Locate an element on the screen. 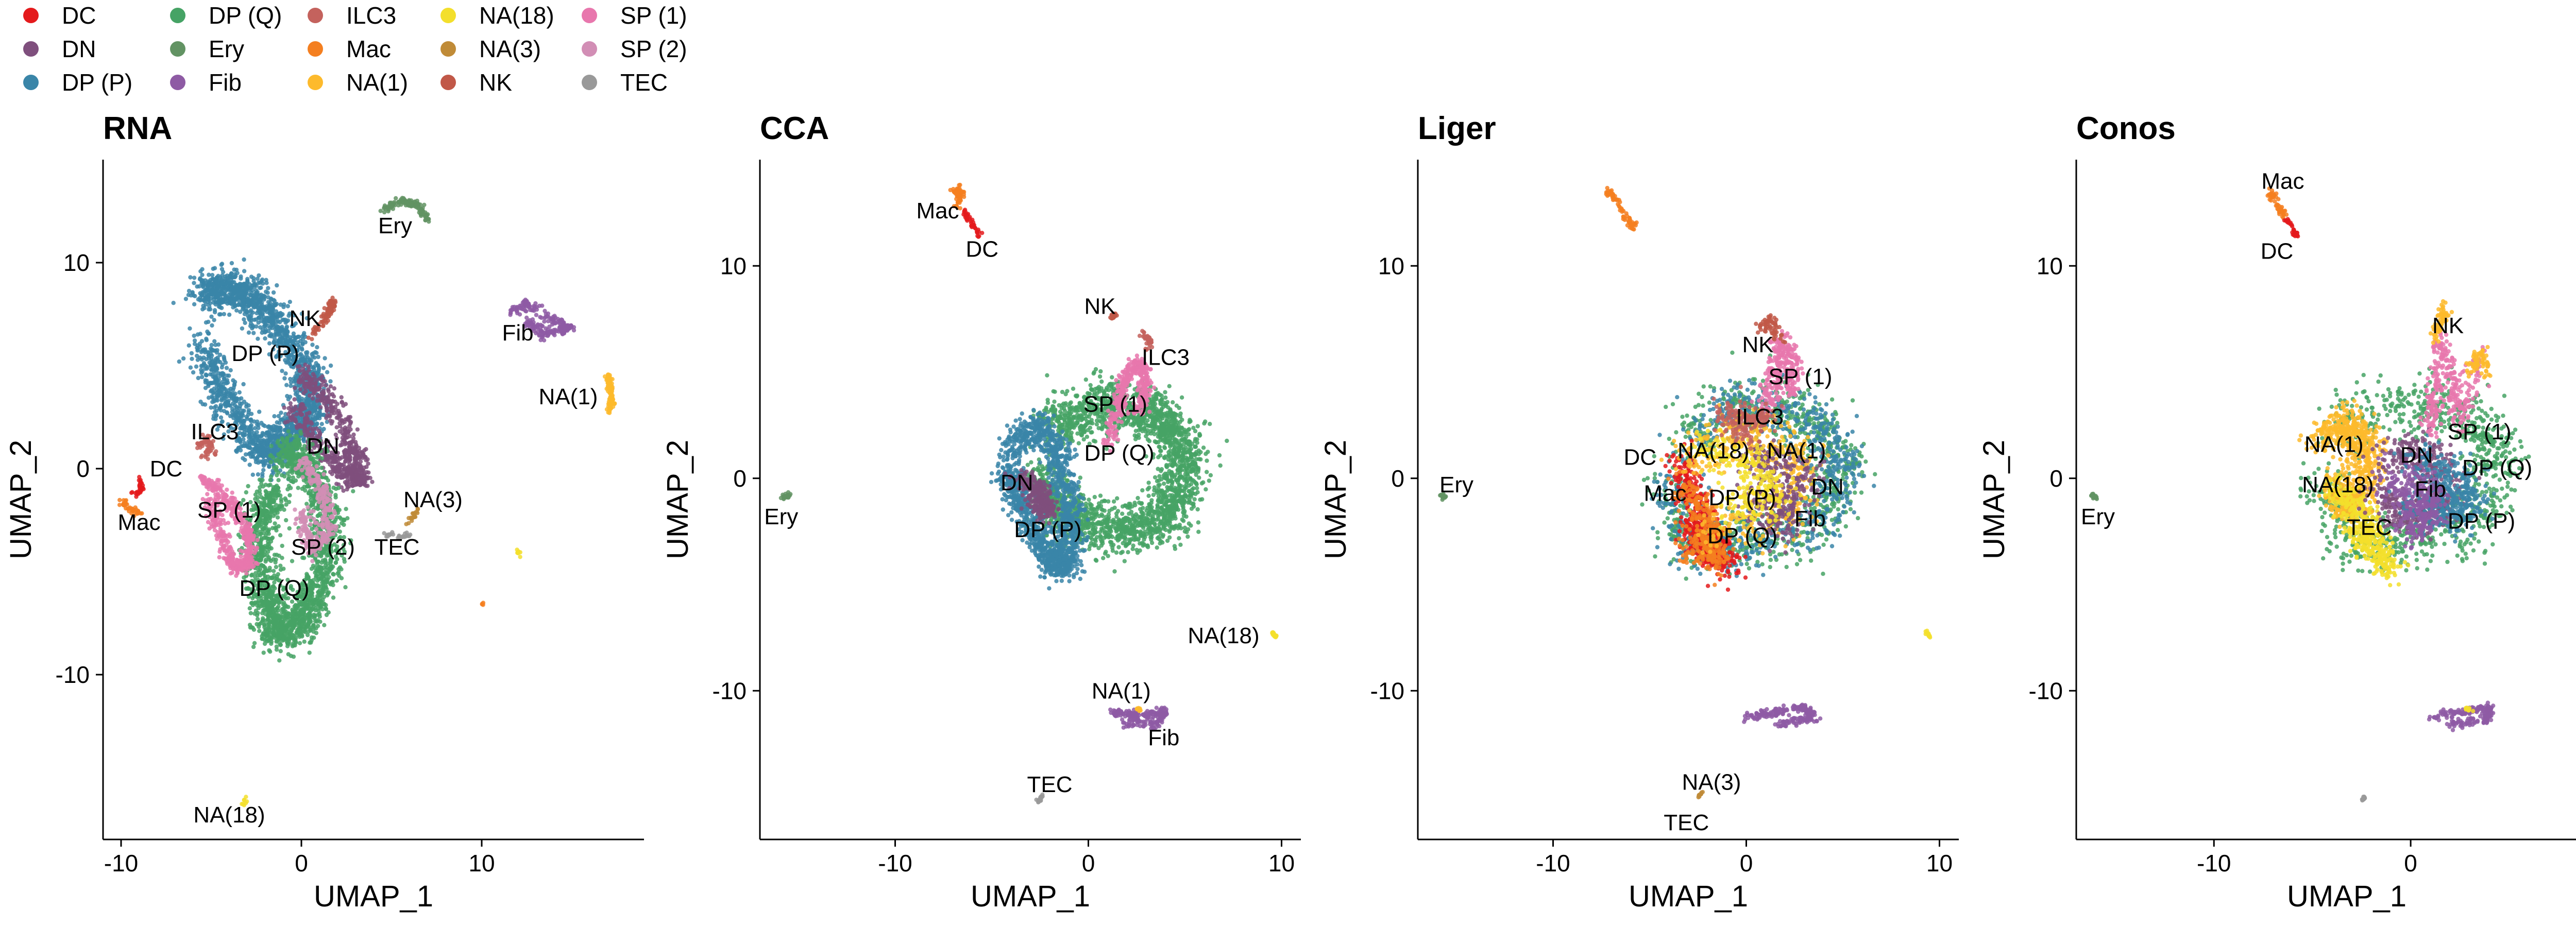  legend-item-ilc3: ILC3 is located at coordinates (352, 15).